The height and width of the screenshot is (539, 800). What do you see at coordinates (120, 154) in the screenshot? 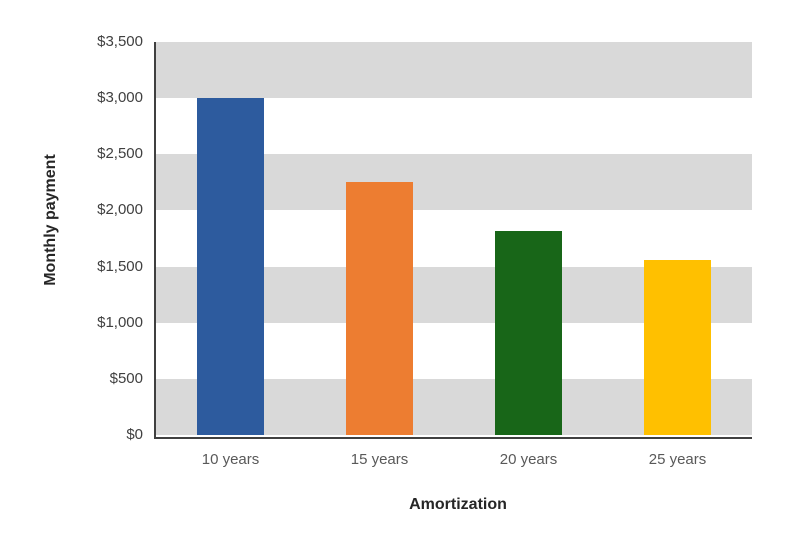
I see `y-tick-label: $2,500` at bounding box center [120, 154].